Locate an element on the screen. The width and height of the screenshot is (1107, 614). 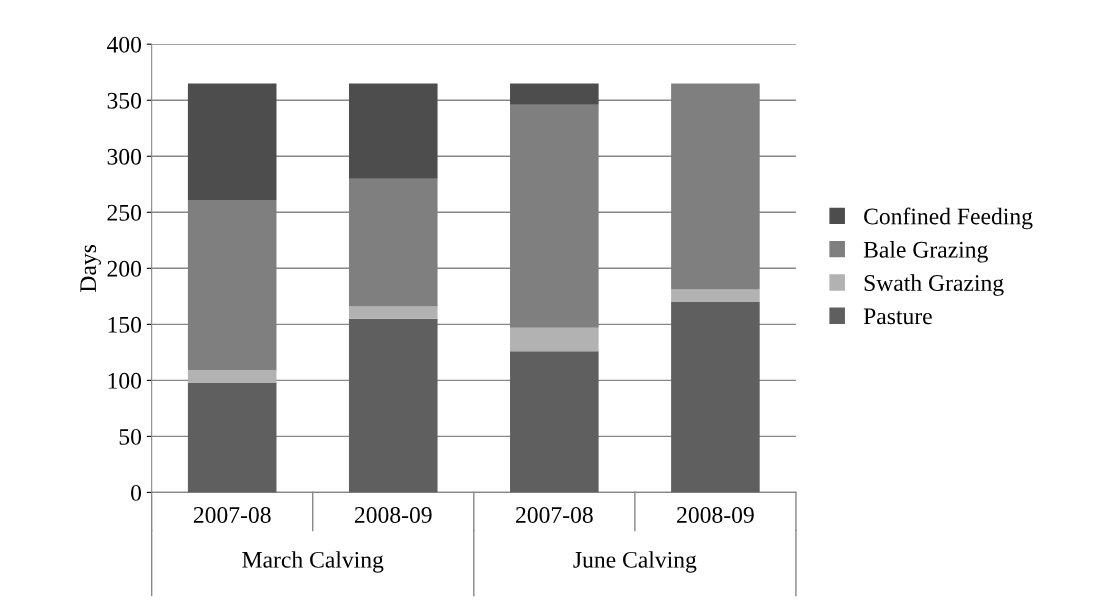
y-tick-label: 400 is located at coordinates (124, 44).